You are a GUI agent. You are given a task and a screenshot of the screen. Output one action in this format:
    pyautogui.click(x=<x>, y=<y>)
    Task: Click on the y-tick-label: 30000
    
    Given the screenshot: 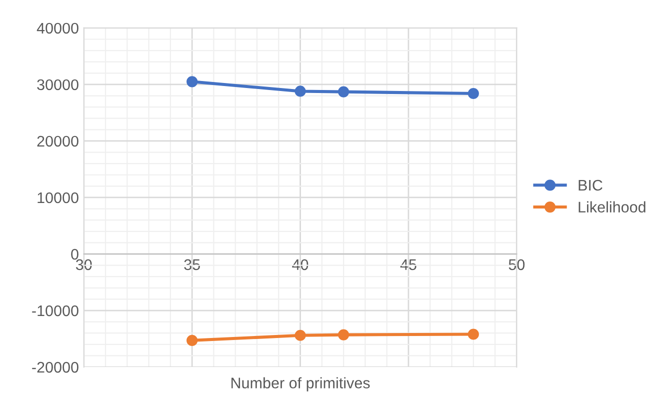 What is the action you would take?
    pyautogui.click(x=57, y=84)
    